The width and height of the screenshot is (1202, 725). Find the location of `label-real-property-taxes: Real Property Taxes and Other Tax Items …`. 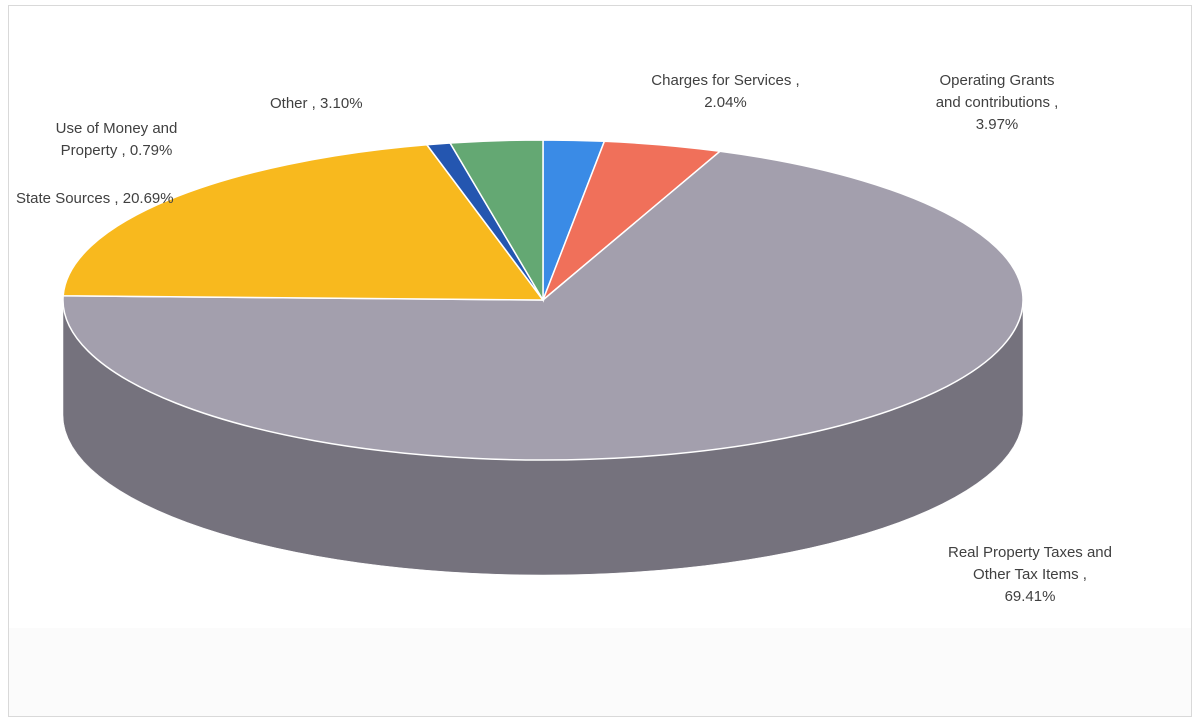

label-real-property-taxes: Real Property Taxes and Other Tax Items … is located at coordinates (1030, 574).